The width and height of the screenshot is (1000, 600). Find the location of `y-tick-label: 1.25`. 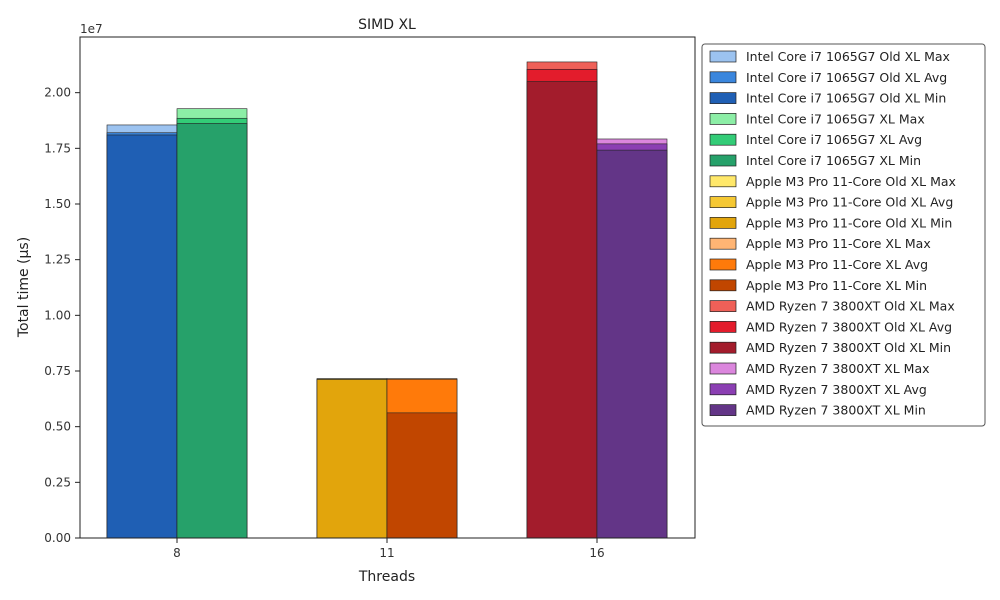

y-tick-label: 1.25 is located at coordinates (57, 260).